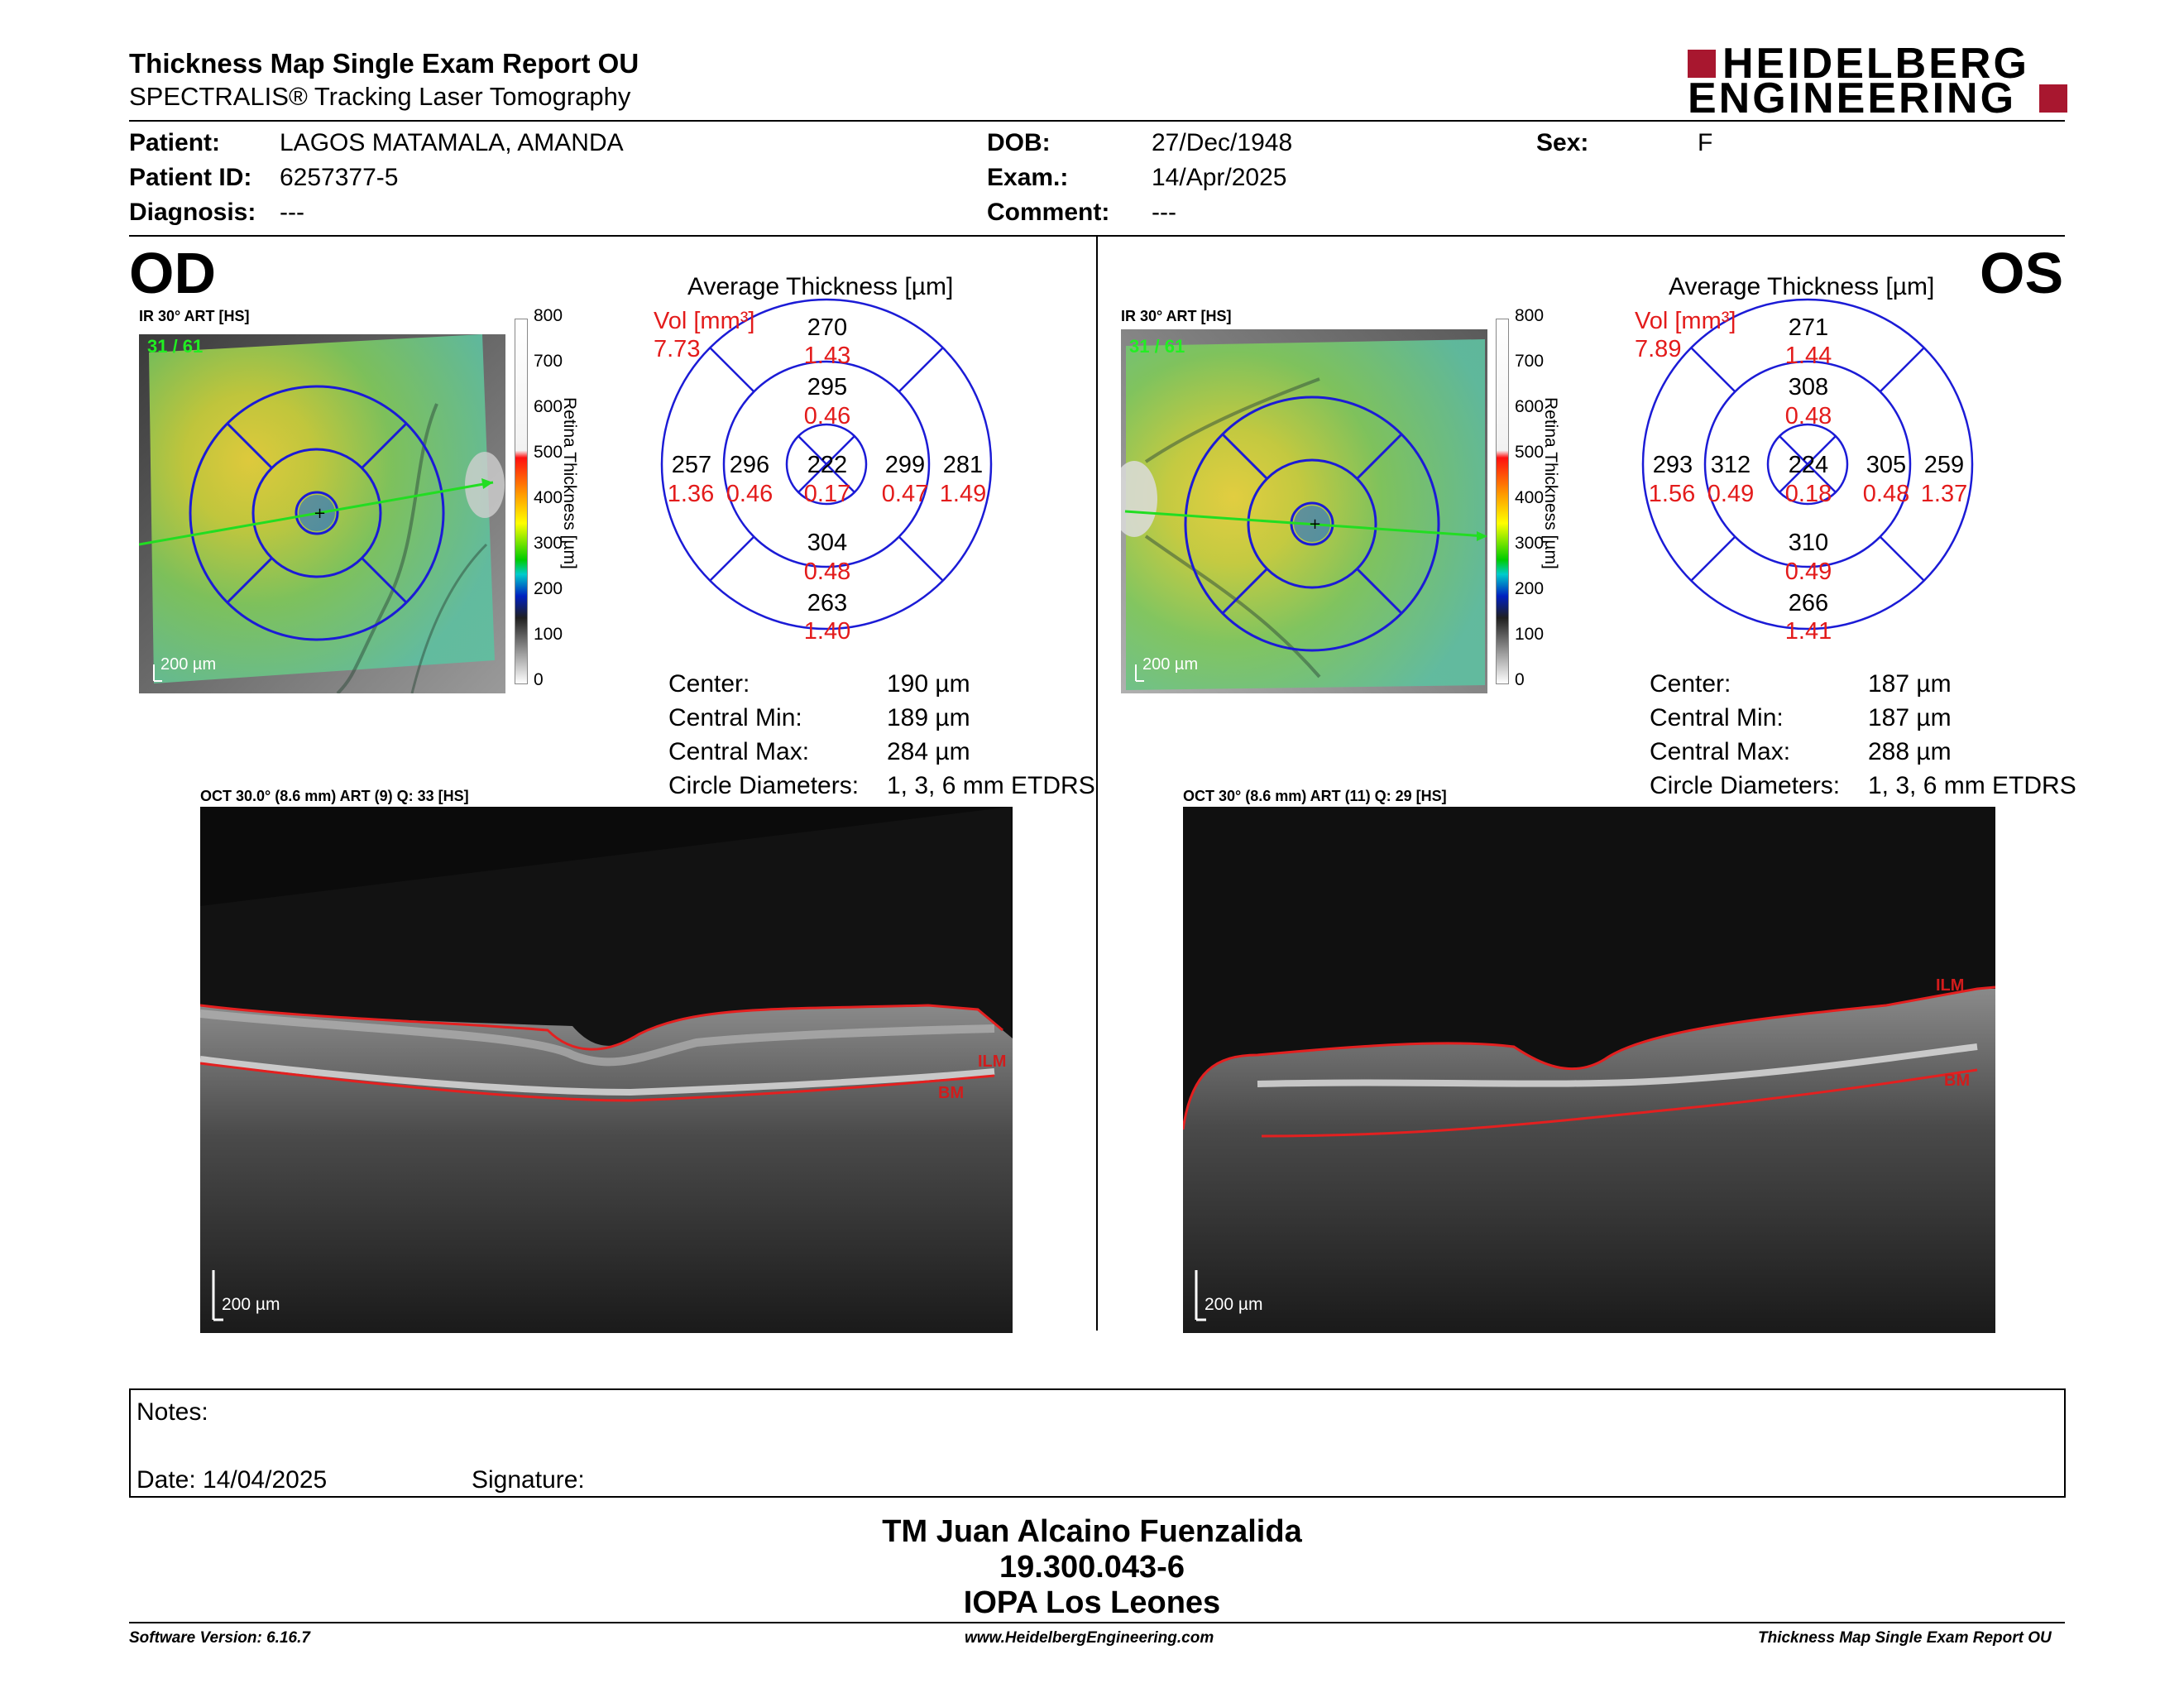  Describe the element at coordinates (992, 1062) in the screenshot. I see `od-ilm-label: ILM` at that location.